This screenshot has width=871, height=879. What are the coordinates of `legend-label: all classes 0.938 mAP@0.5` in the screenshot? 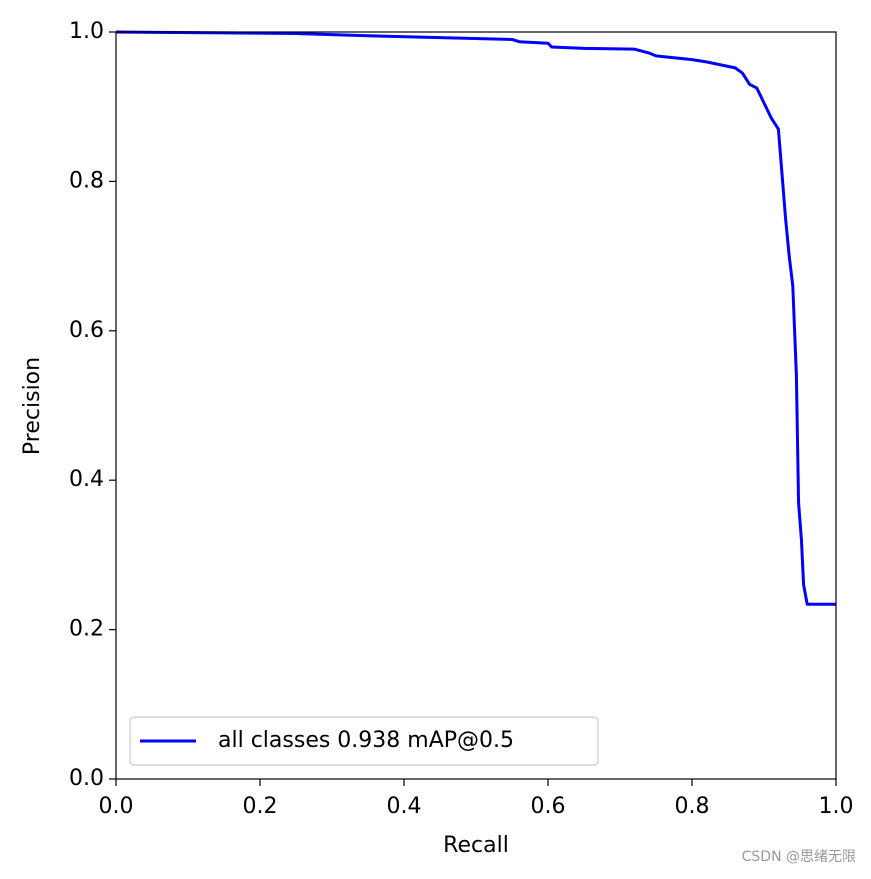 It's located at (366, 740).